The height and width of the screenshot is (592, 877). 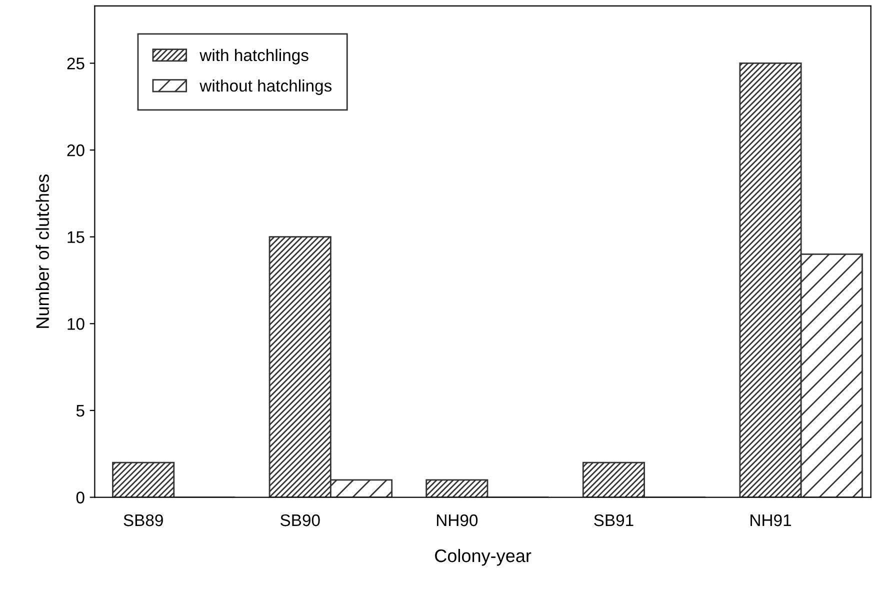 I want to click on x-tick-label: SB90, so click(x=300, y=520).